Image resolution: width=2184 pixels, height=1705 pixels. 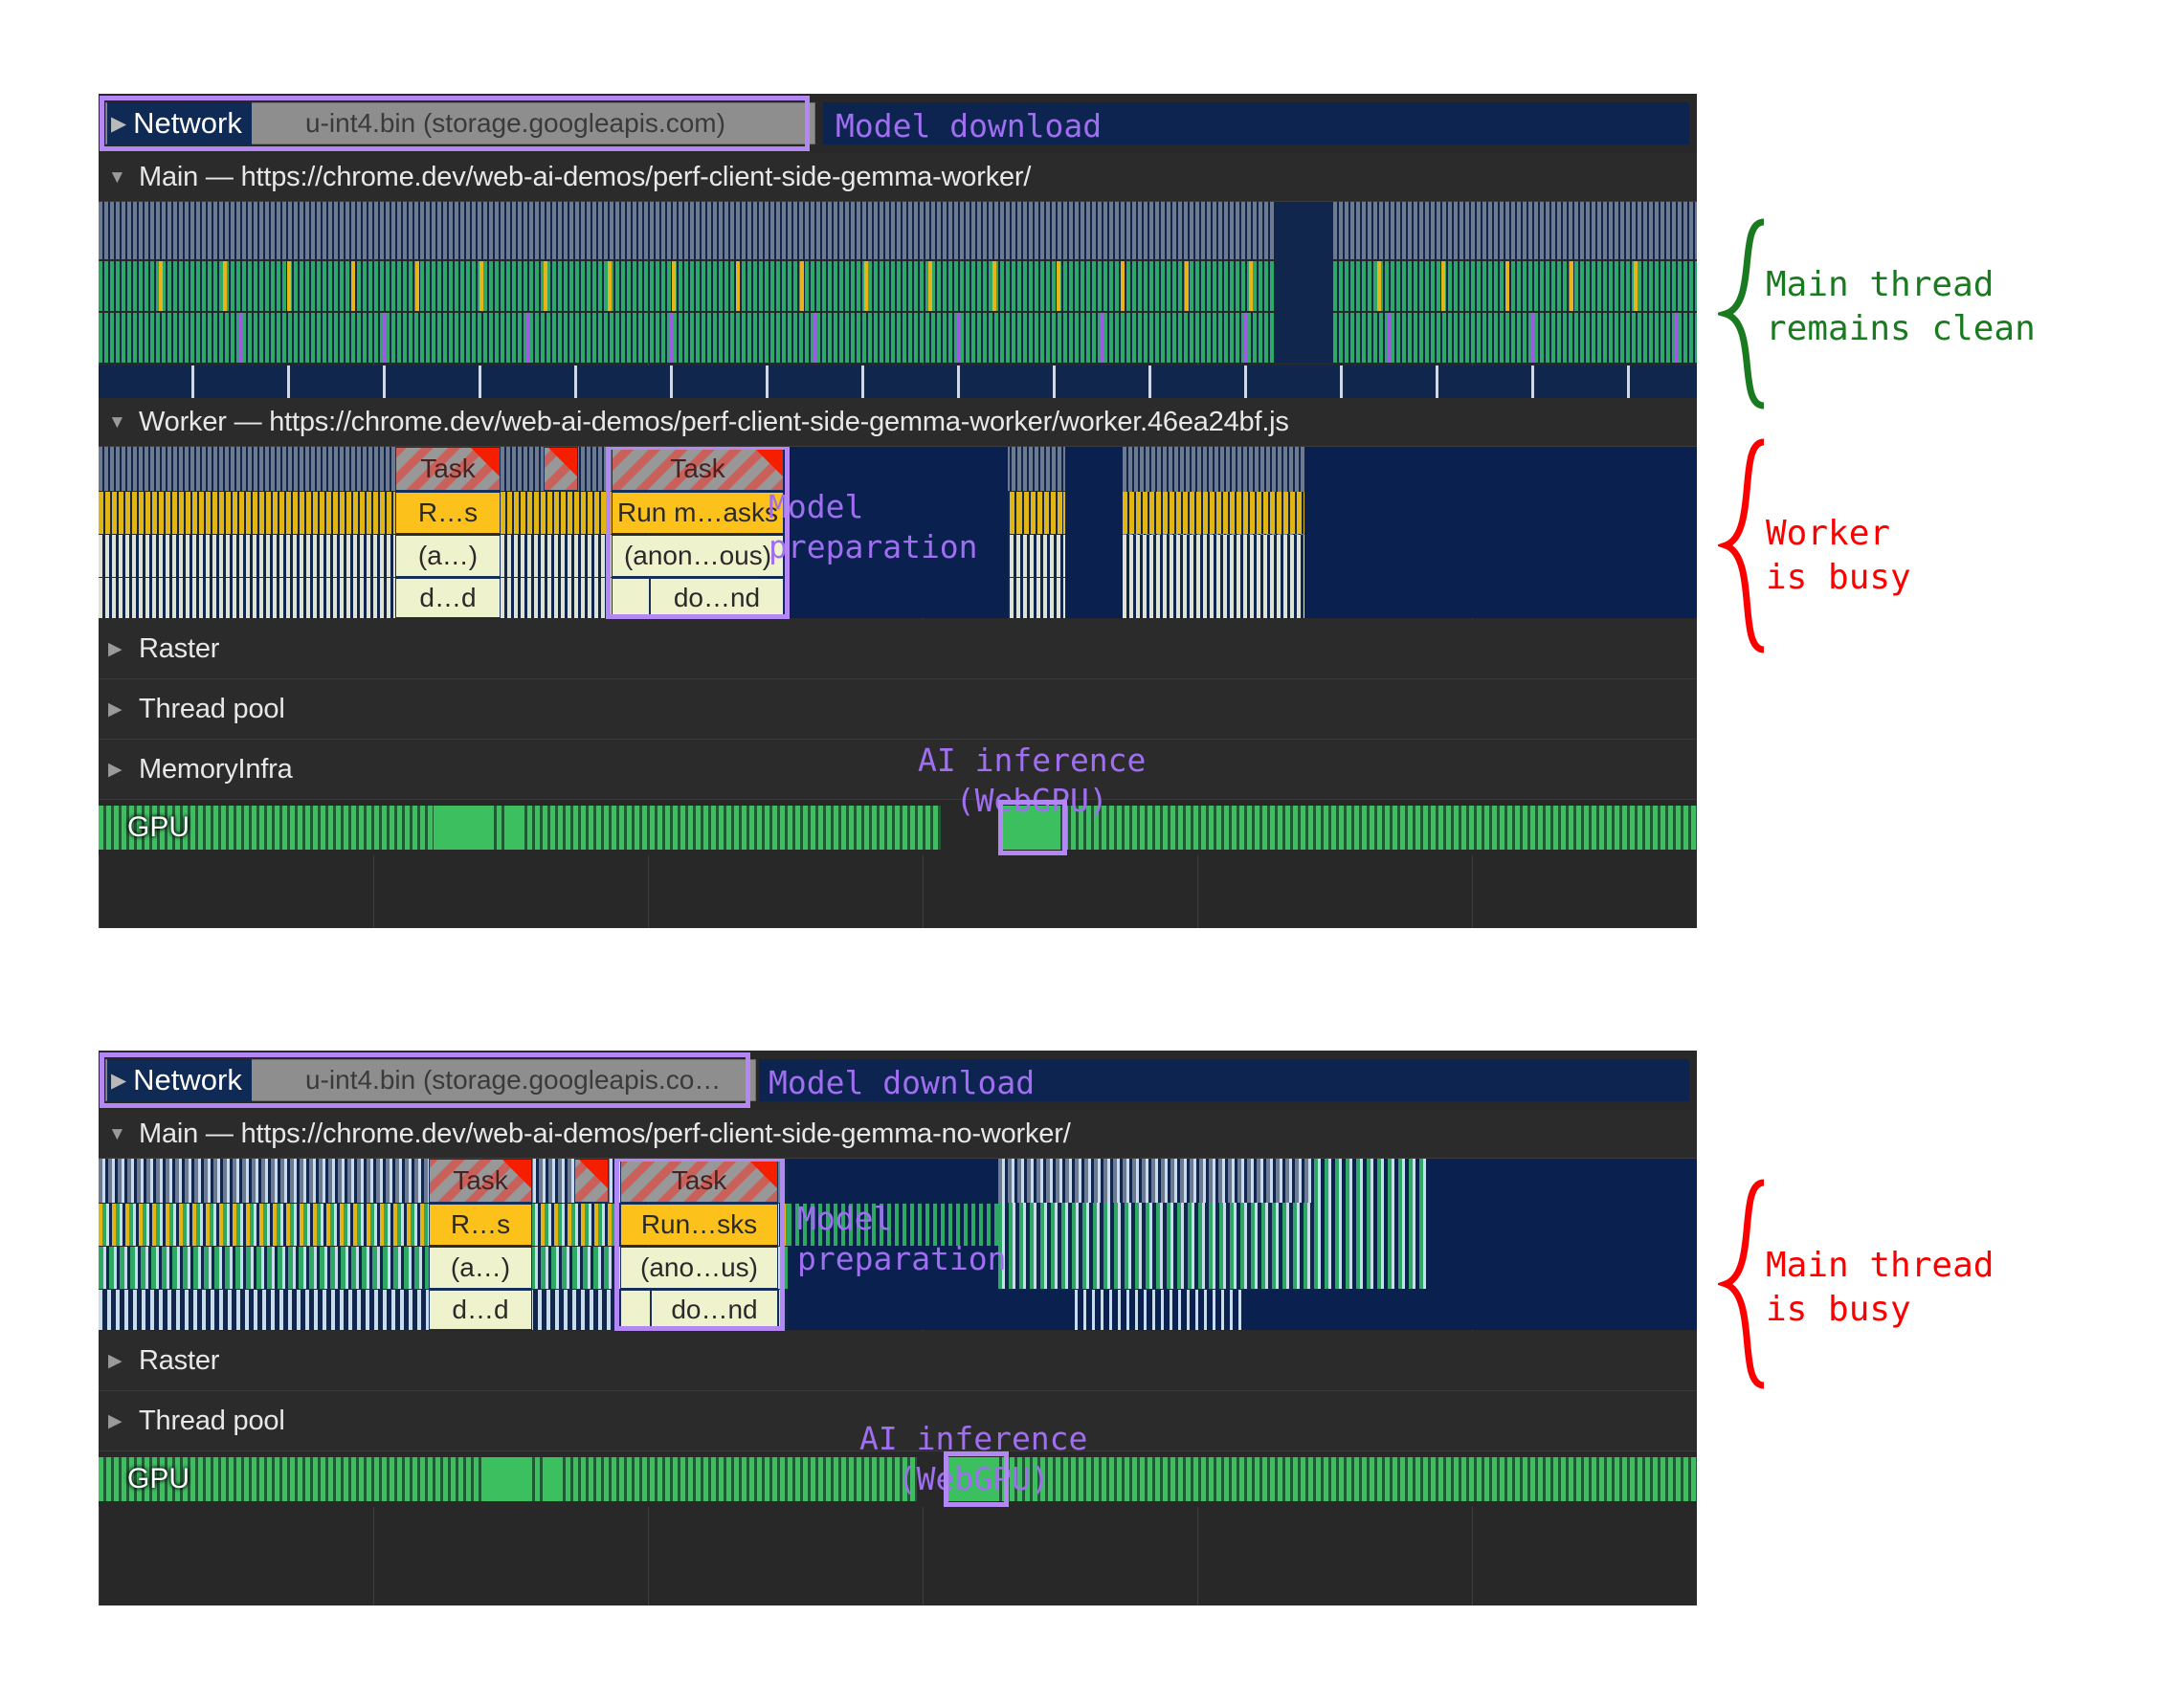 What do you see at coordinates (717, 598) in the screenshot?
I see `worker-download-frame-right: do…nd` at bounding box center [717, 598].